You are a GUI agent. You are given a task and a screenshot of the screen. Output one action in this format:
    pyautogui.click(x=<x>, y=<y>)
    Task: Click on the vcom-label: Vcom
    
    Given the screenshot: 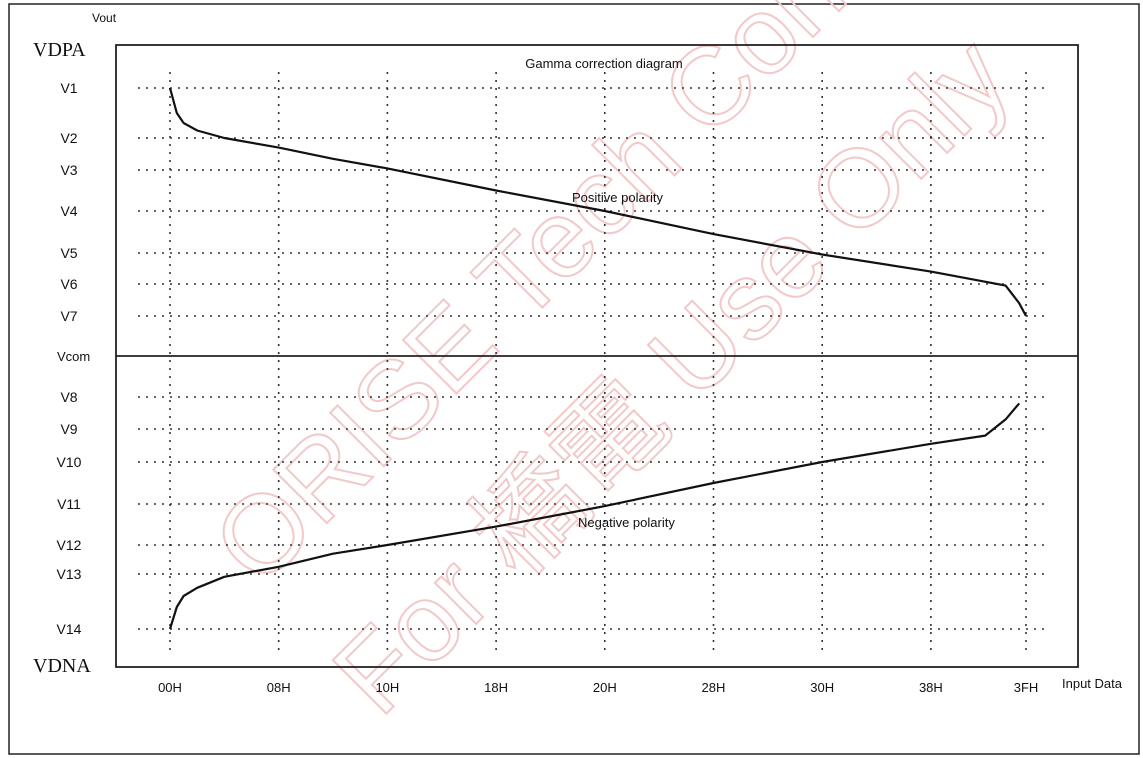 What is the action you would take?
    pyautogui.click(x=73, y=356)
    